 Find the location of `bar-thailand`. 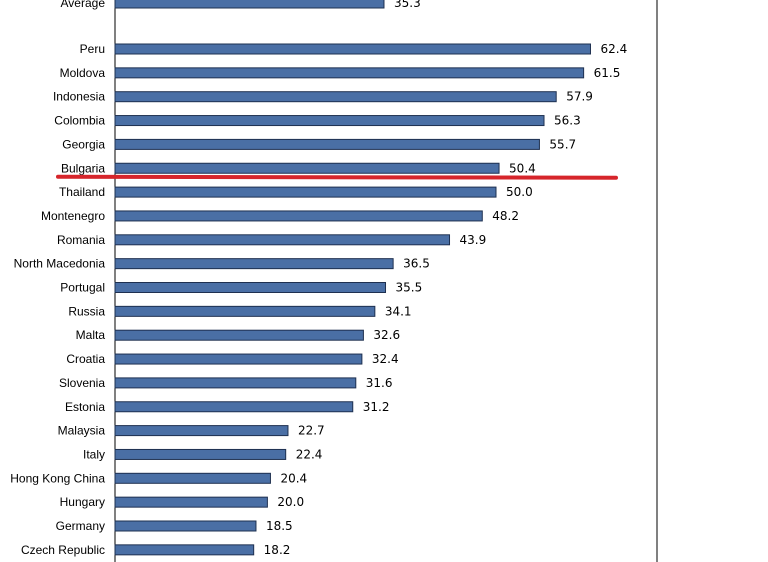

bar-thailand is located at coordinates (305, 192).